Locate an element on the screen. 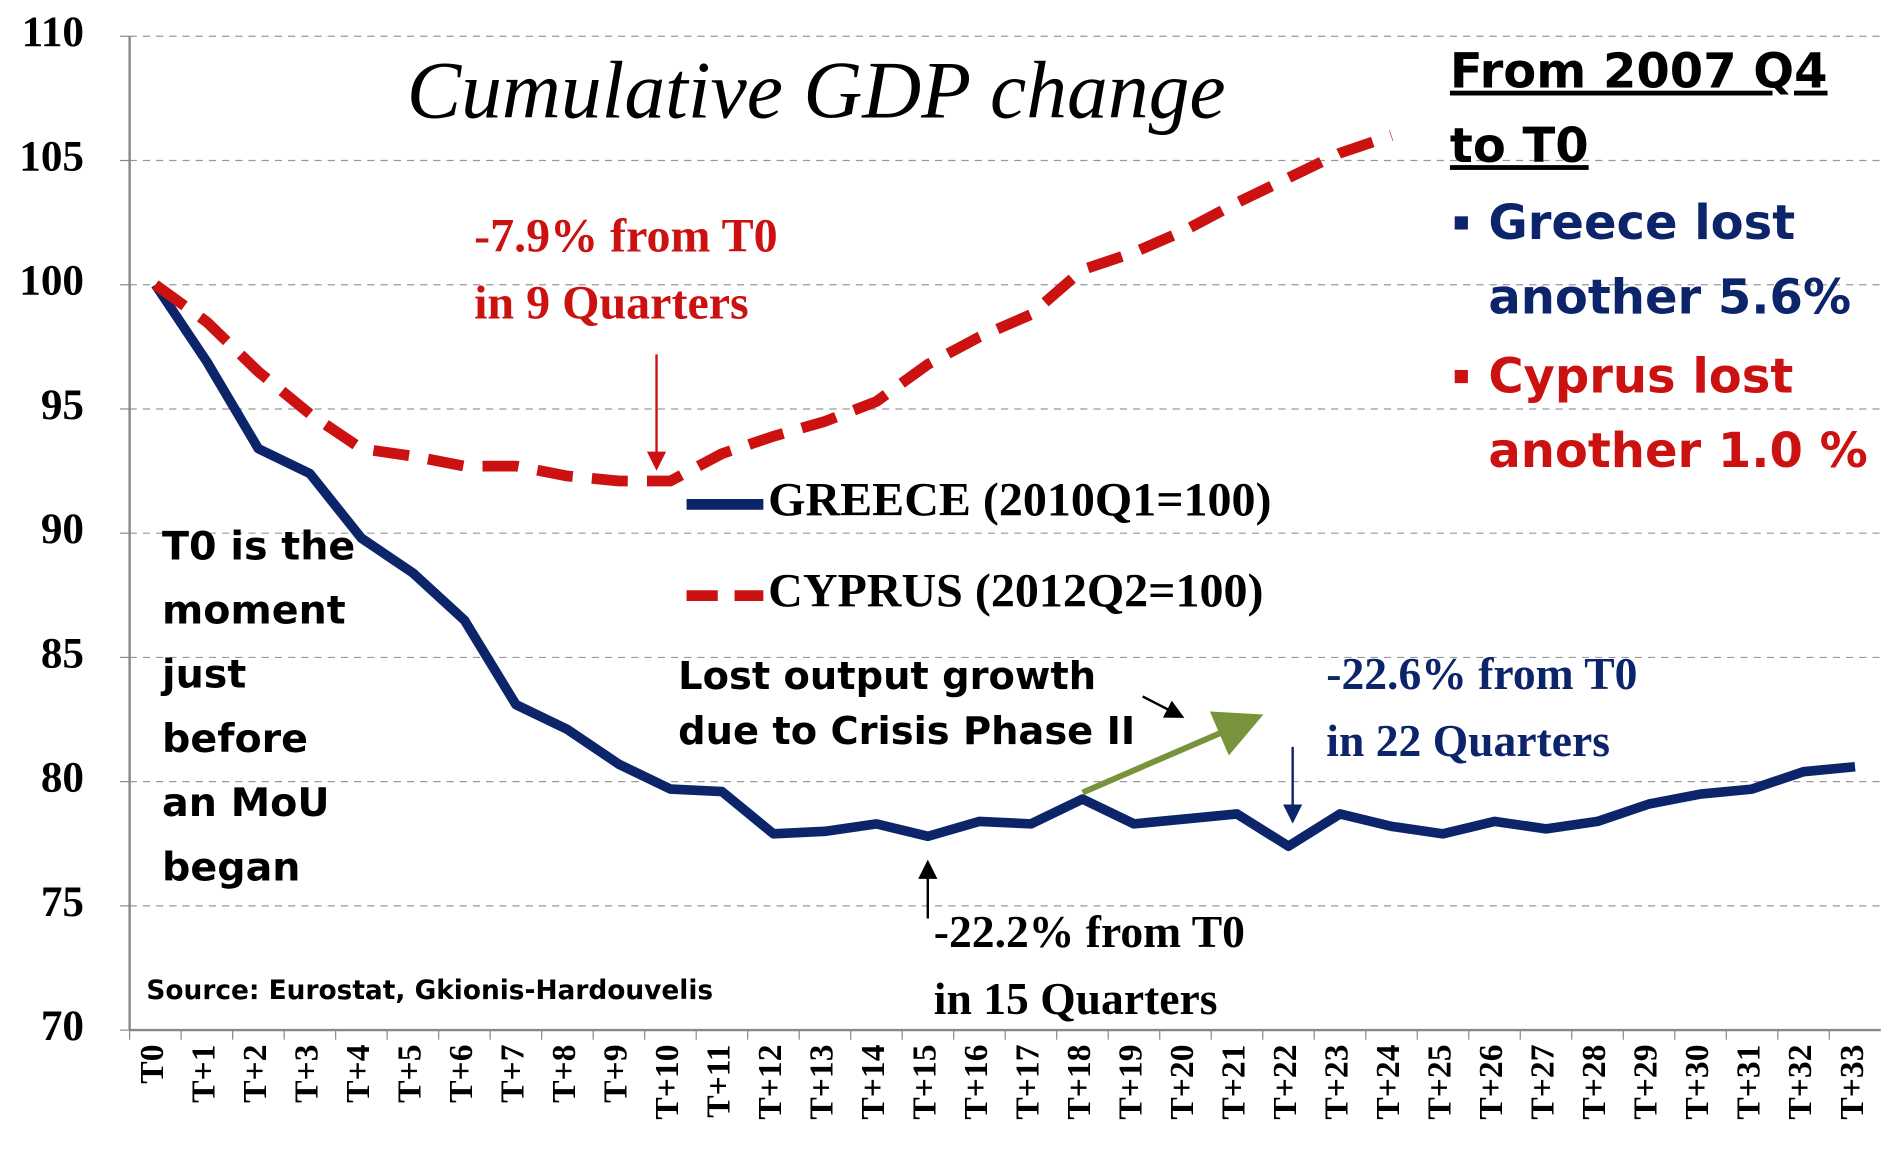  x-tick-label: T+13 is located at coordinates (822, 1081).